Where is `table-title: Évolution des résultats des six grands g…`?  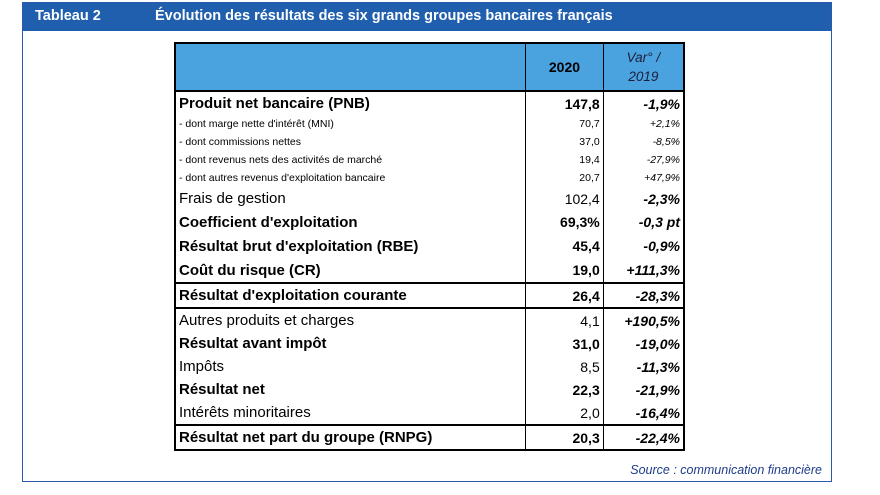 table-title: Évolution des résultats des six grands g… is located at coordinates (384, 16).